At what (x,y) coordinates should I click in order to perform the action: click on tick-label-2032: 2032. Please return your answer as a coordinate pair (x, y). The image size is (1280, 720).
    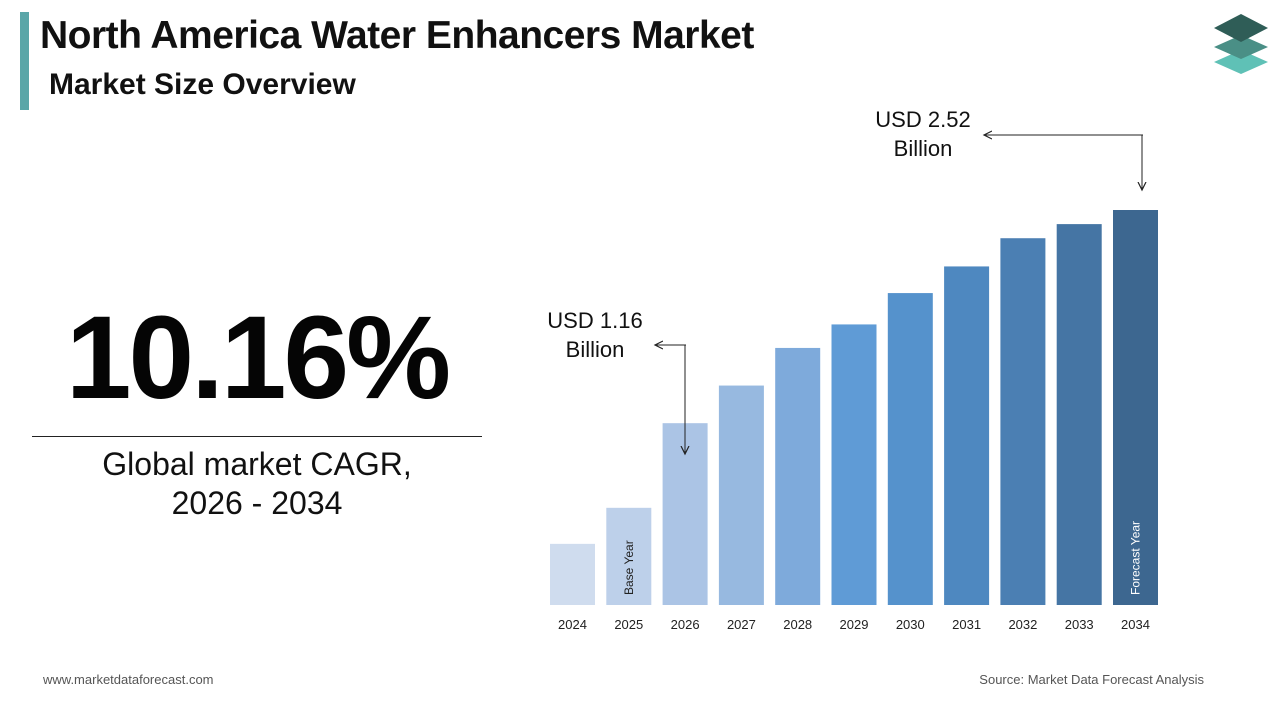
    Looking at the image, I should click on (1022, 624).